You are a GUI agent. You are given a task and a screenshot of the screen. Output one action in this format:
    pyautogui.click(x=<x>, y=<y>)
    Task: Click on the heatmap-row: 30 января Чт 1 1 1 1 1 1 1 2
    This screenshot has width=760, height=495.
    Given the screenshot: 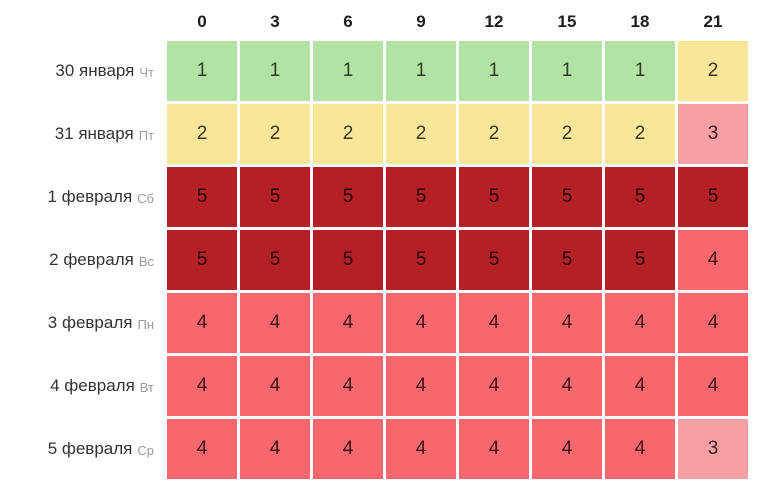 What is the action you would take?
    pyautogui.click(x=376, y=71)
    